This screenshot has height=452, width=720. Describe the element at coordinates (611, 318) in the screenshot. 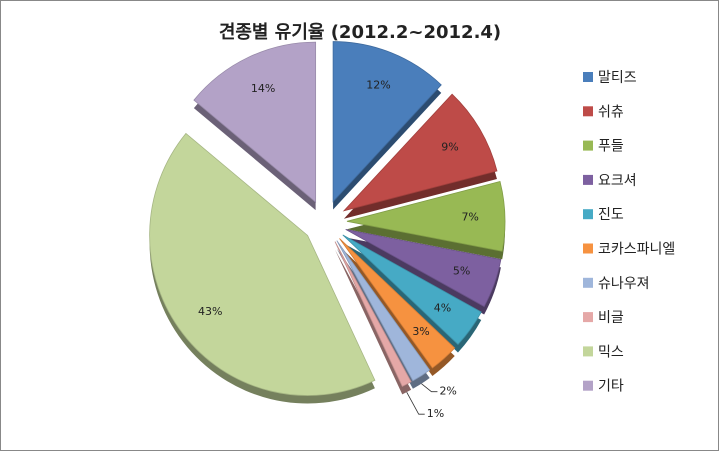

I see `legend-label: 비글` at that location.